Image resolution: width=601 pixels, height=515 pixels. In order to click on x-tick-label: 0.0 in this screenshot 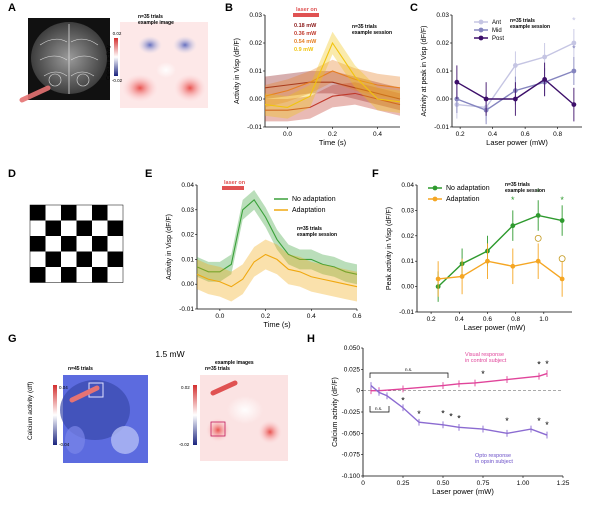, I will do `click(287, 134)`.